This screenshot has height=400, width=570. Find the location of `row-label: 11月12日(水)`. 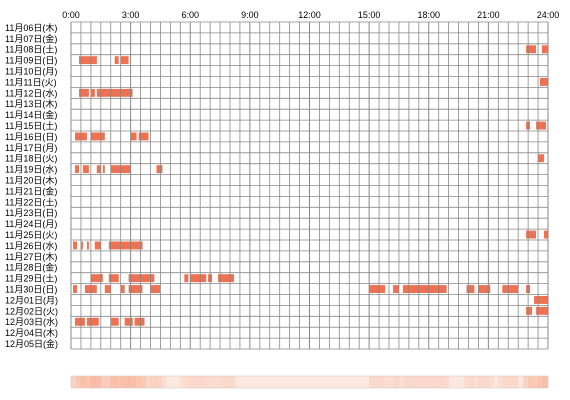

row-label: 11月12日(水) is located at coordinates (31, 92).